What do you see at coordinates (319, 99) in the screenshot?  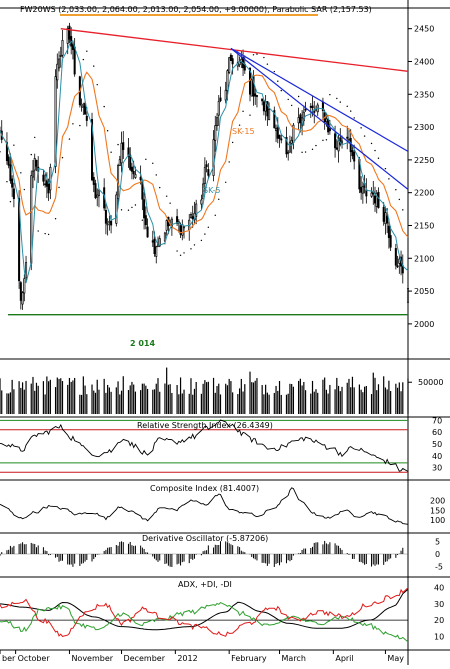 I see `trend-line` at bounding box center [319, 99].